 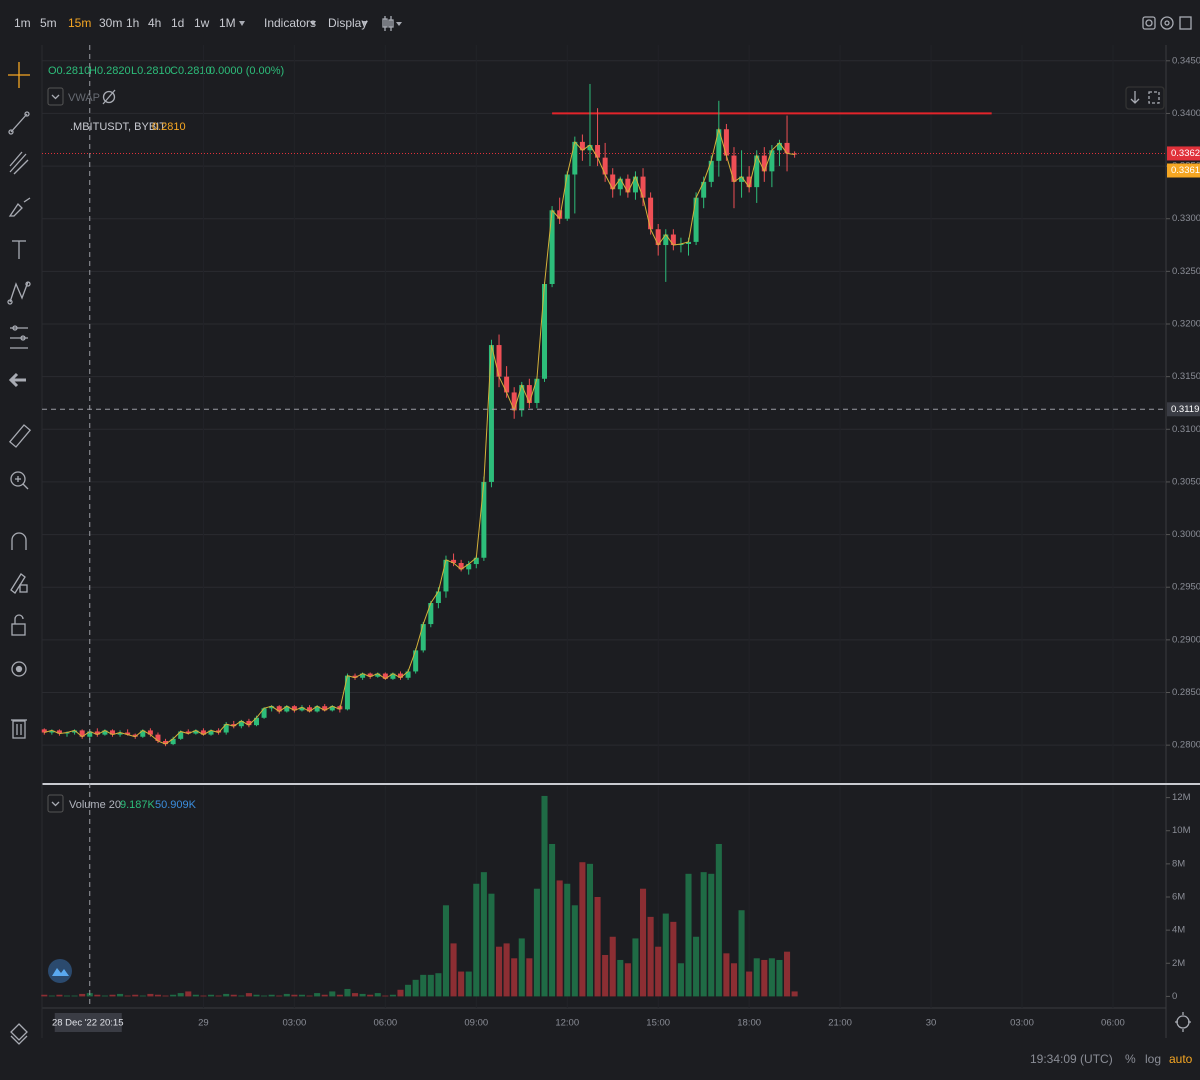 I want to click on y-tick-label: 0, so click(x=1174, y=996).